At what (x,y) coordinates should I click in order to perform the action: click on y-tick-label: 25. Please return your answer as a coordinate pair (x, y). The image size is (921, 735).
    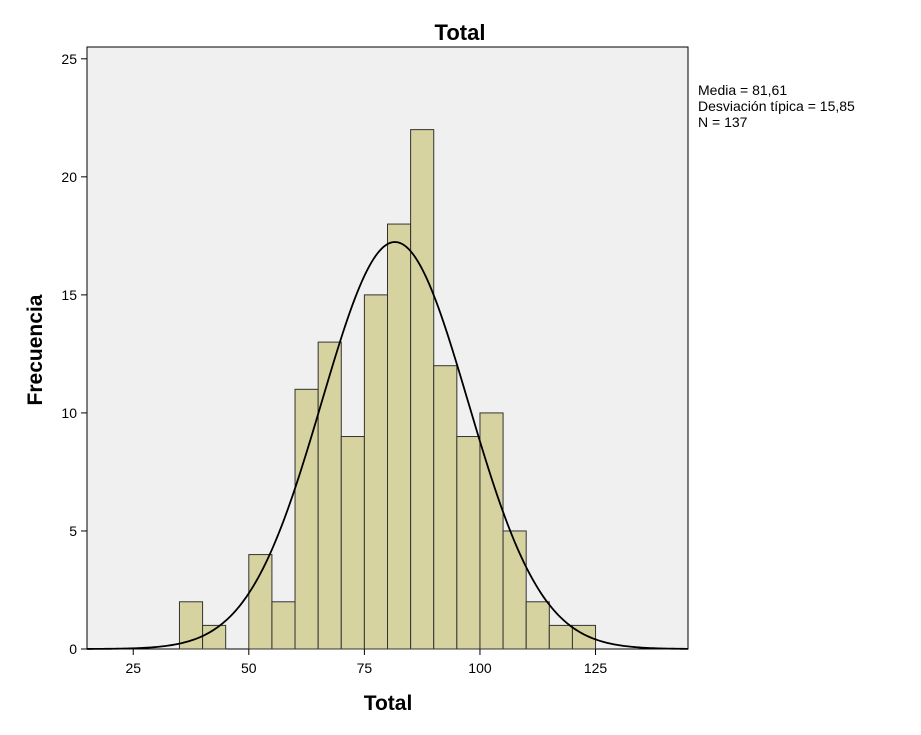
    Looking at the image, I should click on (69, 59).